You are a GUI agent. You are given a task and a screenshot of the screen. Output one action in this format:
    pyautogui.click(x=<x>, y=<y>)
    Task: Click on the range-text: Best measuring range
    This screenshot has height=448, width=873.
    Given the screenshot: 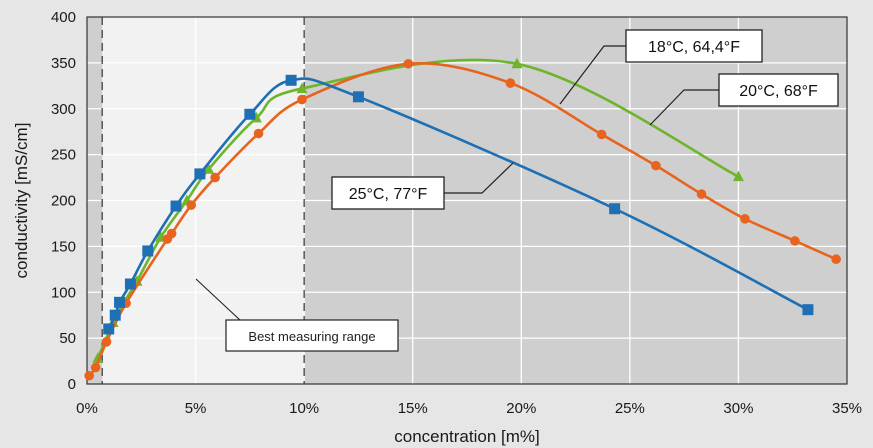 What is the action you would take?
    pyautogui.click(x=311, y=336)
    